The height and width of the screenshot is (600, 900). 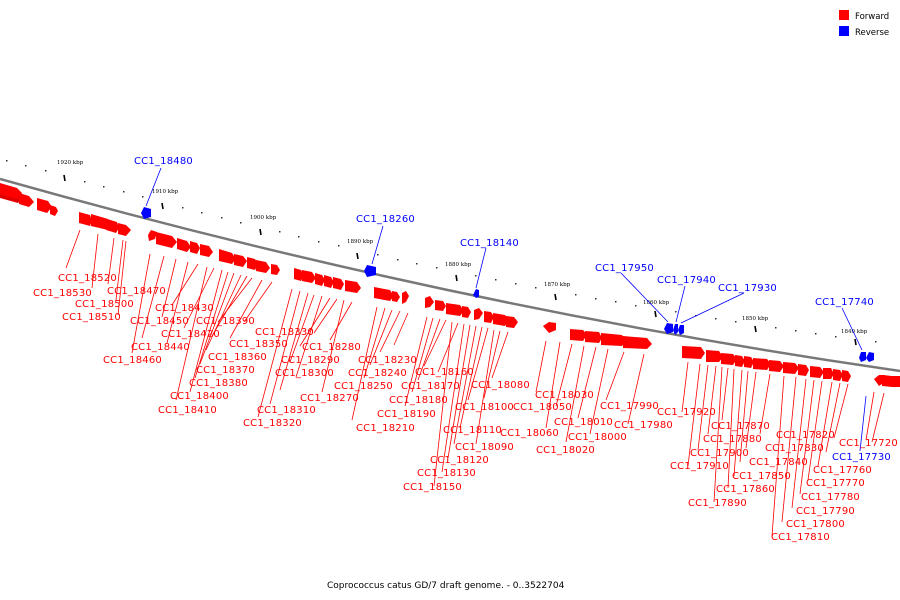 I want to click on gene-label: CC1_18370, so click(x=225, y=370).